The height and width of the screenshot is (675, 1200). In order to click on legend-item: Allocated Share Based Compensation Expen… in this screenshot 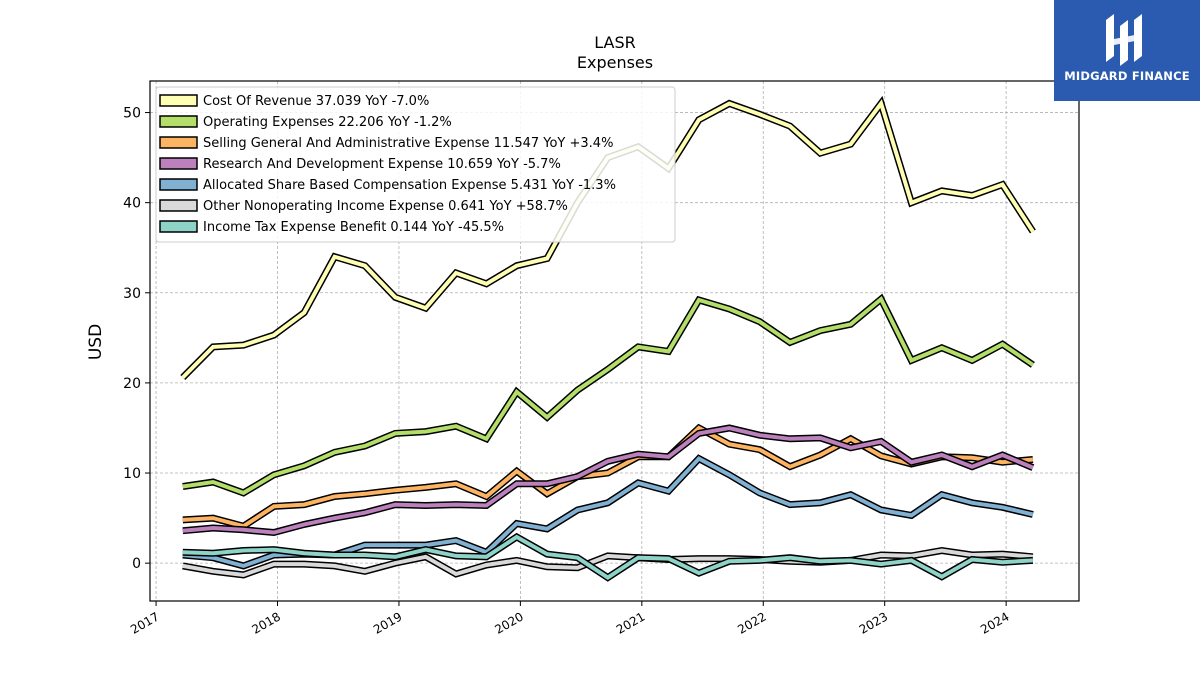, I will do `click(387, 185)`.